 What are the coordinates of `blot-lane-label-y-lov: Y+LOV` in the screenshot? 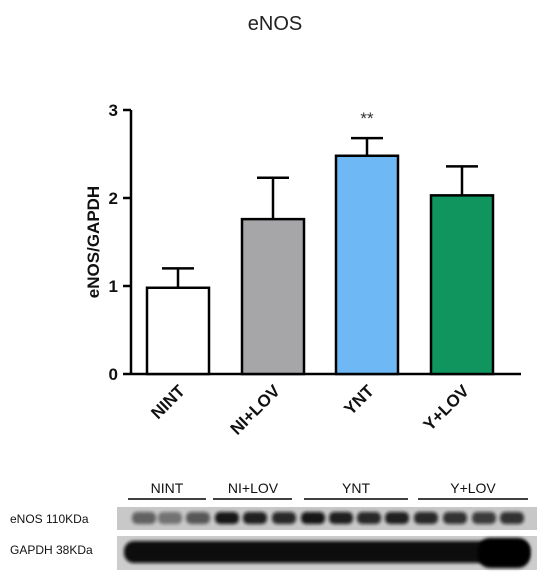 It's located at (473, 488).